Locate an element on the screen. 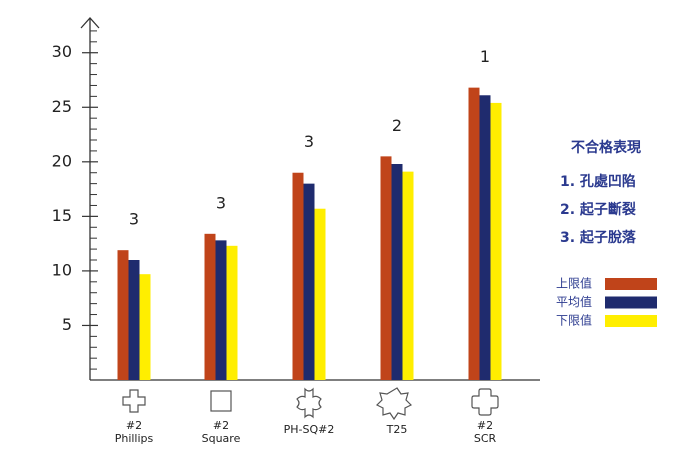 This screenshot has width=690, height=460. note: 1. 孔處凹陷 is located at coordinates (598, 181).